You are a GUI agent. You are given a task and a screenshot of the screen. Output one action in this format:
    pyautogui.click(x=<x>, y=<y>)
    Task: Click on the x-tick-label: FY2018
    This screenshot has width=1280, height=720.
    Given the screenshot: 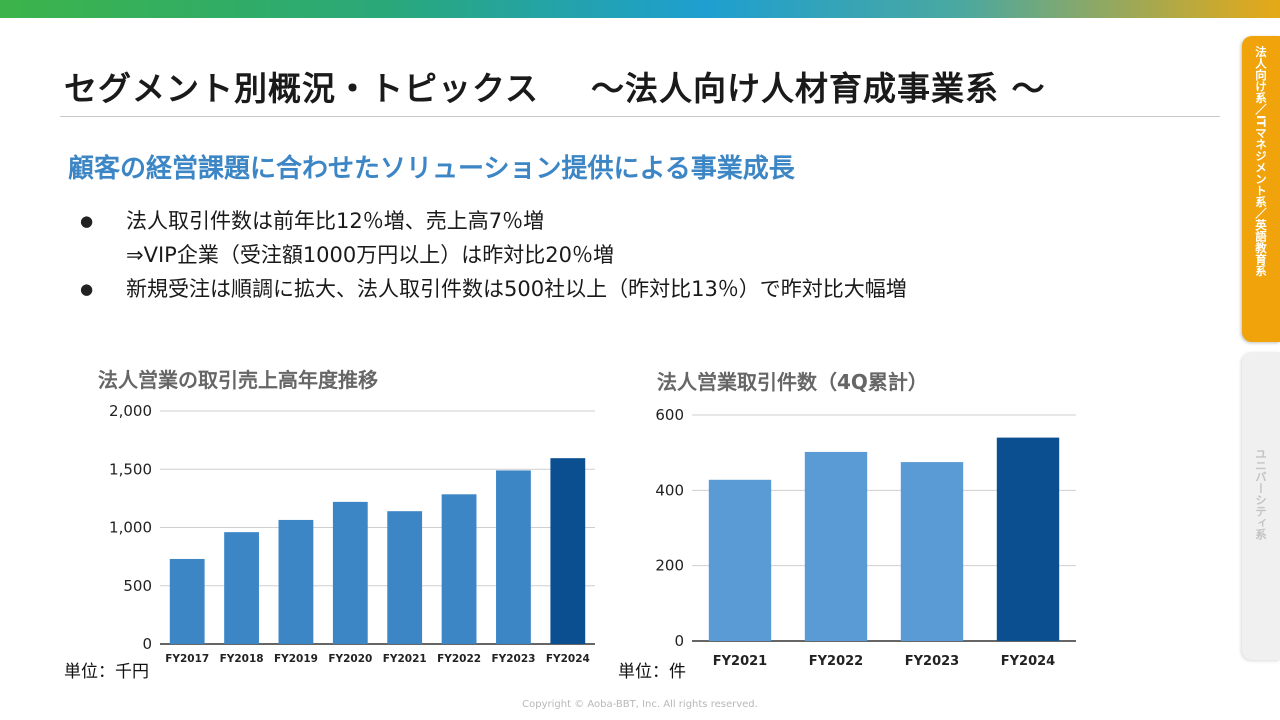 What is the action you would take?
    pyautogui.click(x=242, y=659)
    